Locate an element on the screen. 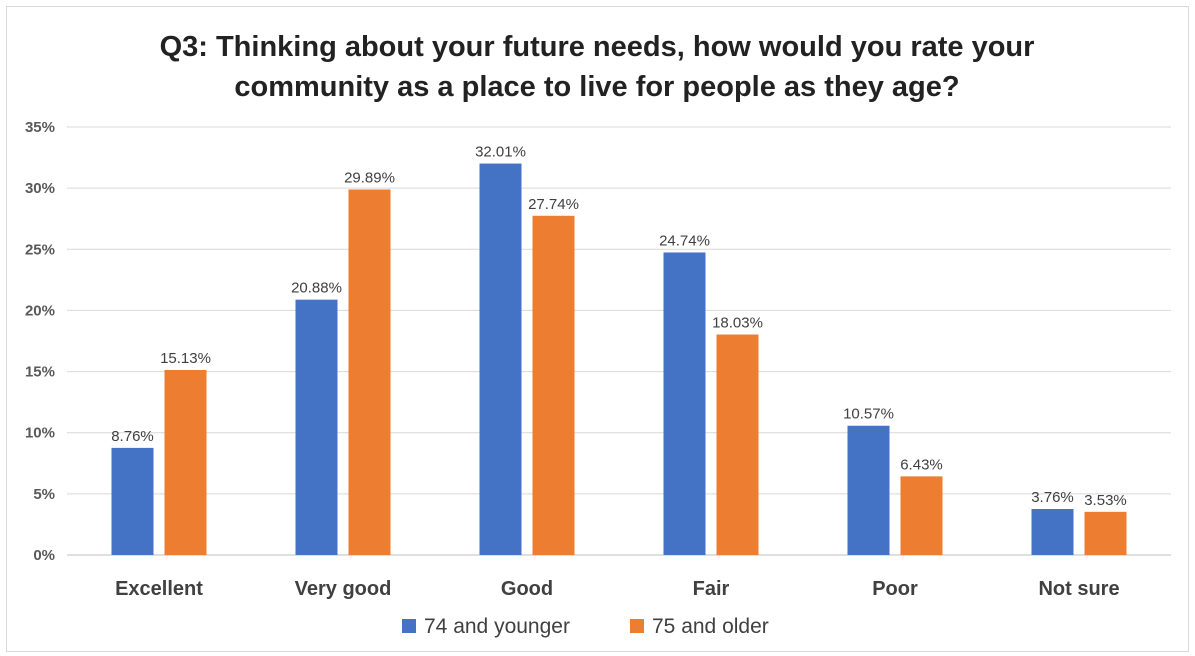 The image size is (1195, 656). x-tick-label: Very good is located at coordinates (343, 589).